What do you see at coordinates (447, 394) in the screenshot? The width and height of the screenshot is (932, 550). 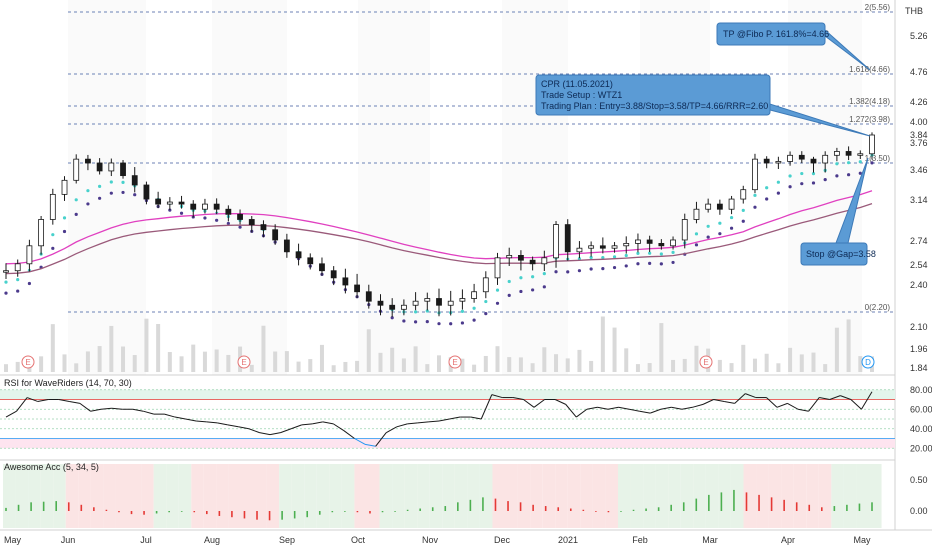 I see `rsi-band` at bounding box center [447, 394].